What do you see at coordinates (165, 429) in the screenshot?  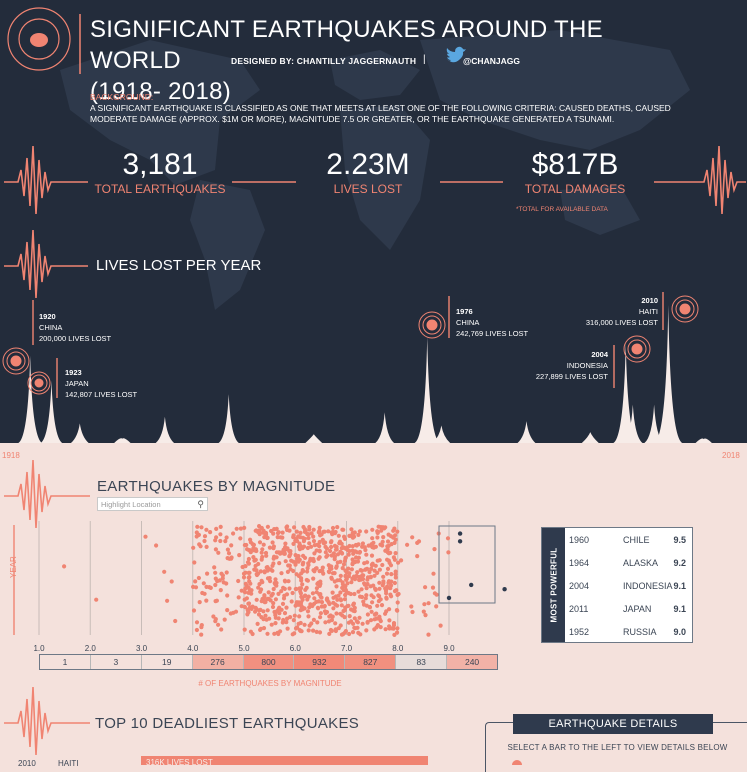 I see `spike-1939` at bounding box center [165, 429].